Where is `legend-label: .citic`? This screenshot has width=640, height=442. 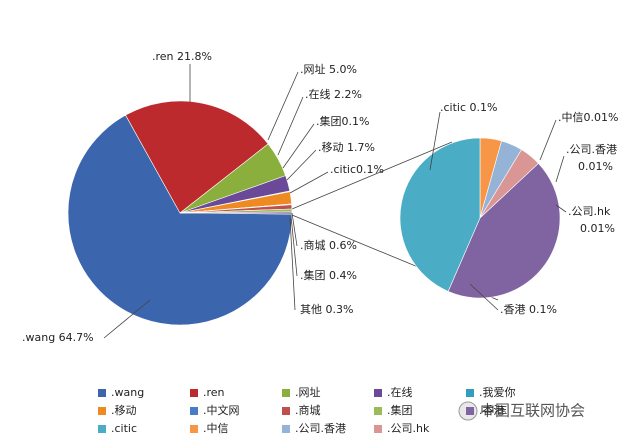
legend-label: .citic is located at coordinates (124, 428).